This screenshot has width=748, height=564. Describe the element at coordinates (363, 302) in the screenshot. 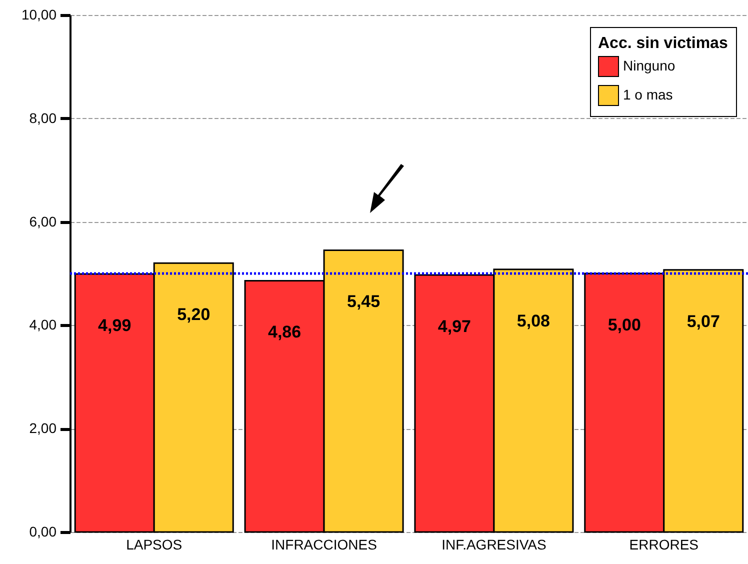

I see `data-label: 5,45` at that location.